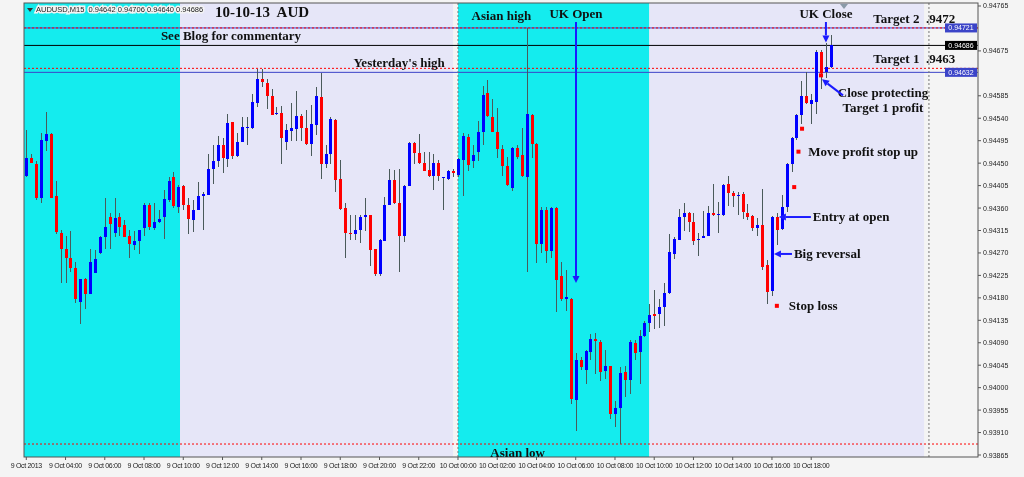 The width and height of the screenshot is (1024, 477). Describe the element at coordinates (399, 63) in the screenshot. I see `annotation: Yesterday's high` at that location.